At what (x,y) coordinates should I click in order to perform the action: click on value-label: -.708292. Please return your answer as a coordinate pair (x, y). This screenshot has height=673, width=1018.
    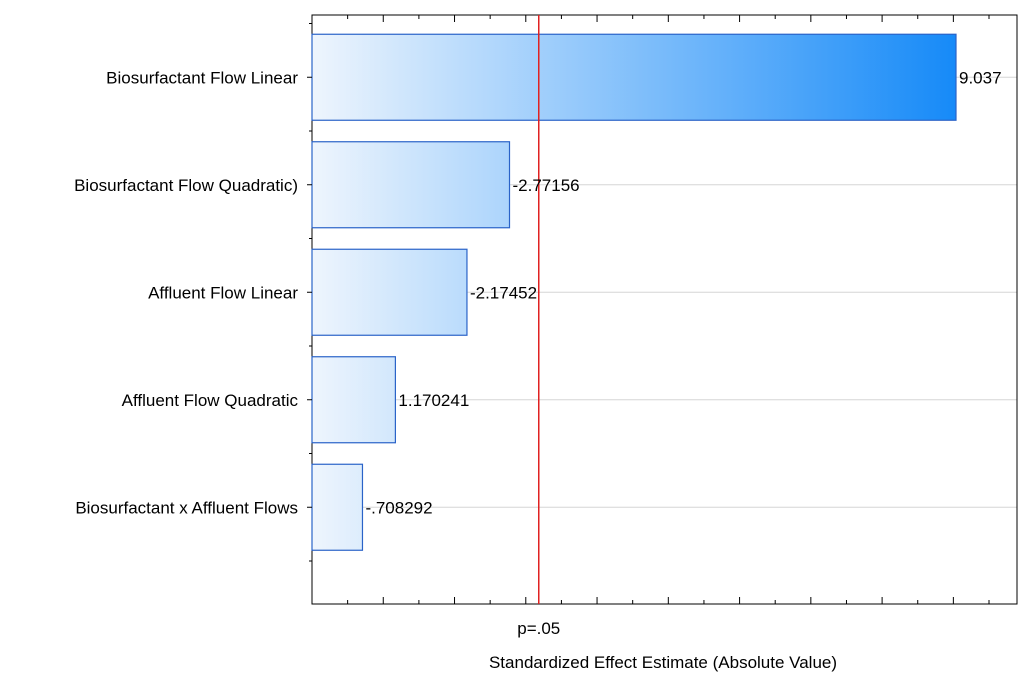
    Looking at the image, I should click on (398, 507).